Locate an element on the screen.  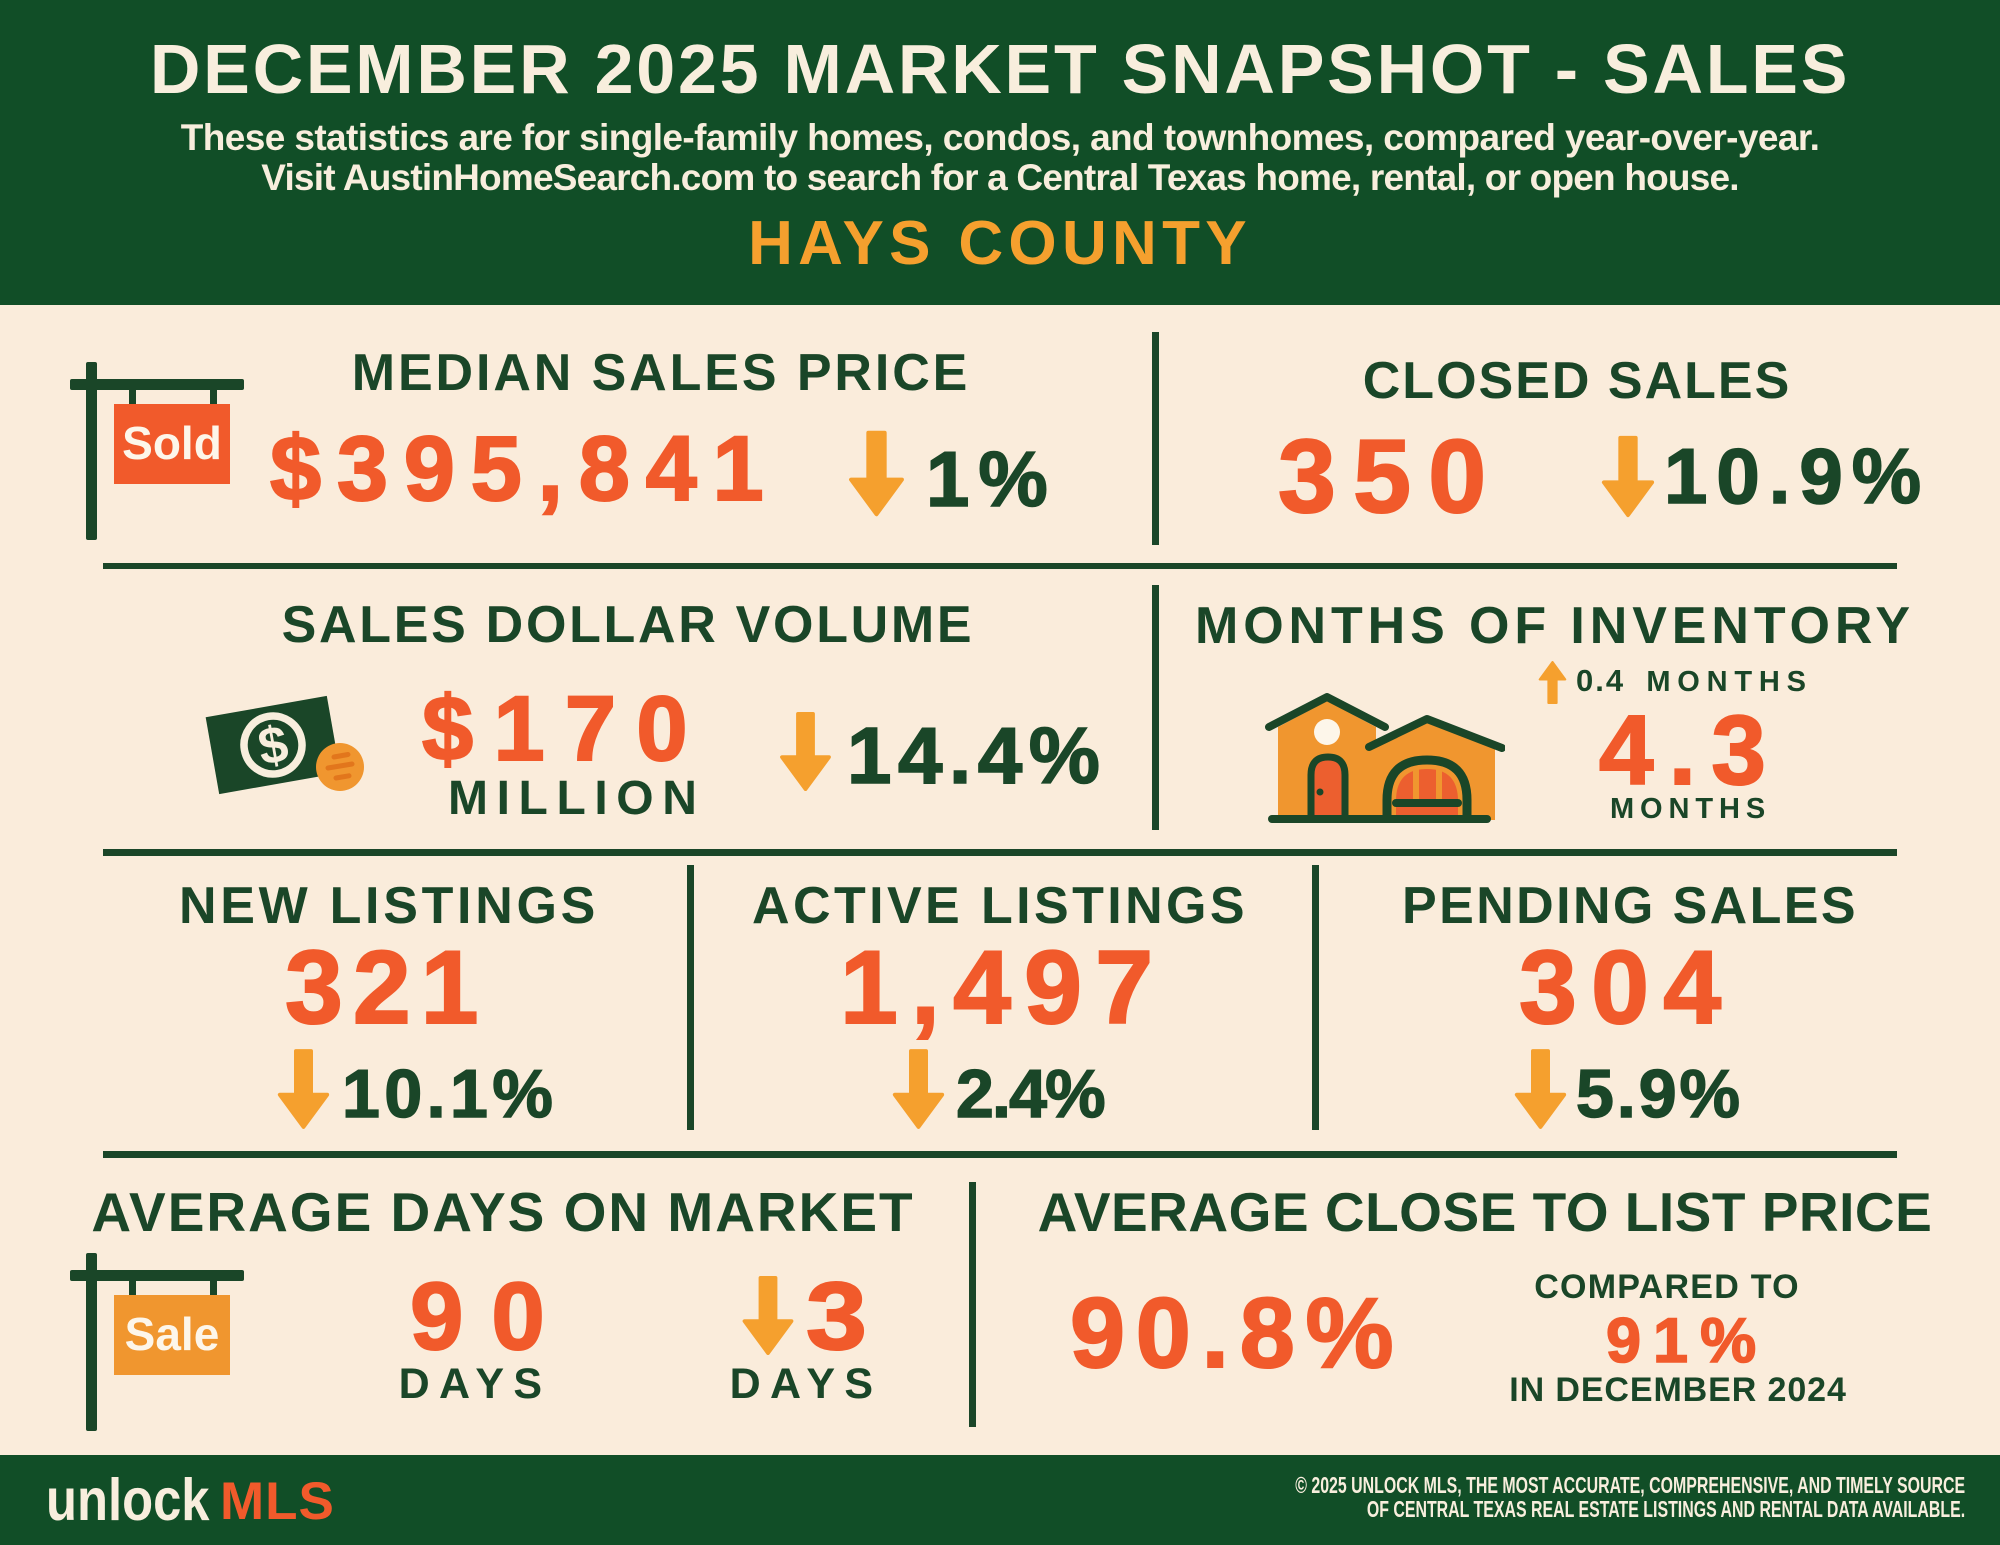
svg-text: Sale is located at coordinates (172, 1334).